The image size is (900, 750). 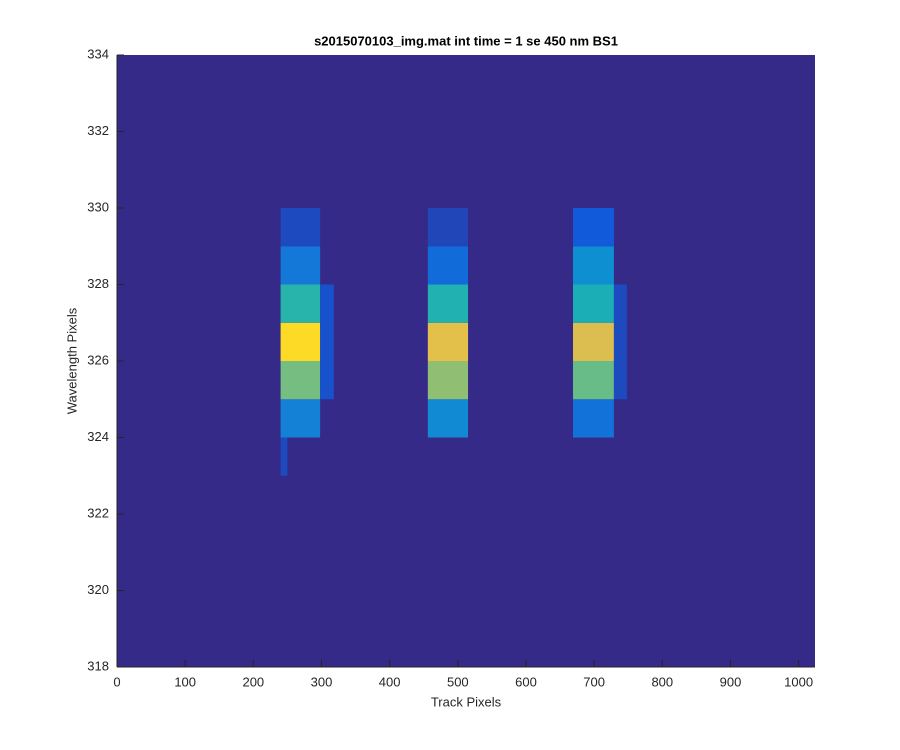 I want to click on x-tick-label: 600, so click(x=526, y=681).